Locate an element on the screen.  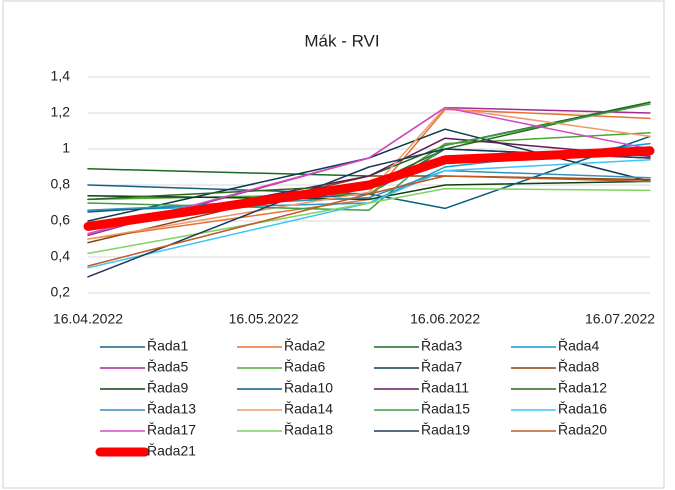
legend-label: Řada21 is located at coordinates (171, 451).